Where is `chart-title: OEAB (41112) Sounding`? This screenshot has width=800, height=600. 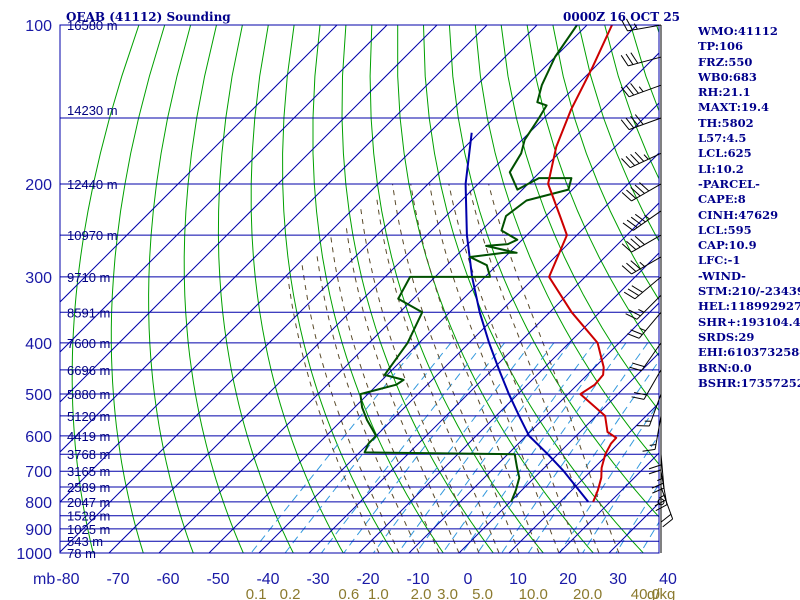
chart-title: OEAB (41112) Sounding is located at coordinates (148, 17).